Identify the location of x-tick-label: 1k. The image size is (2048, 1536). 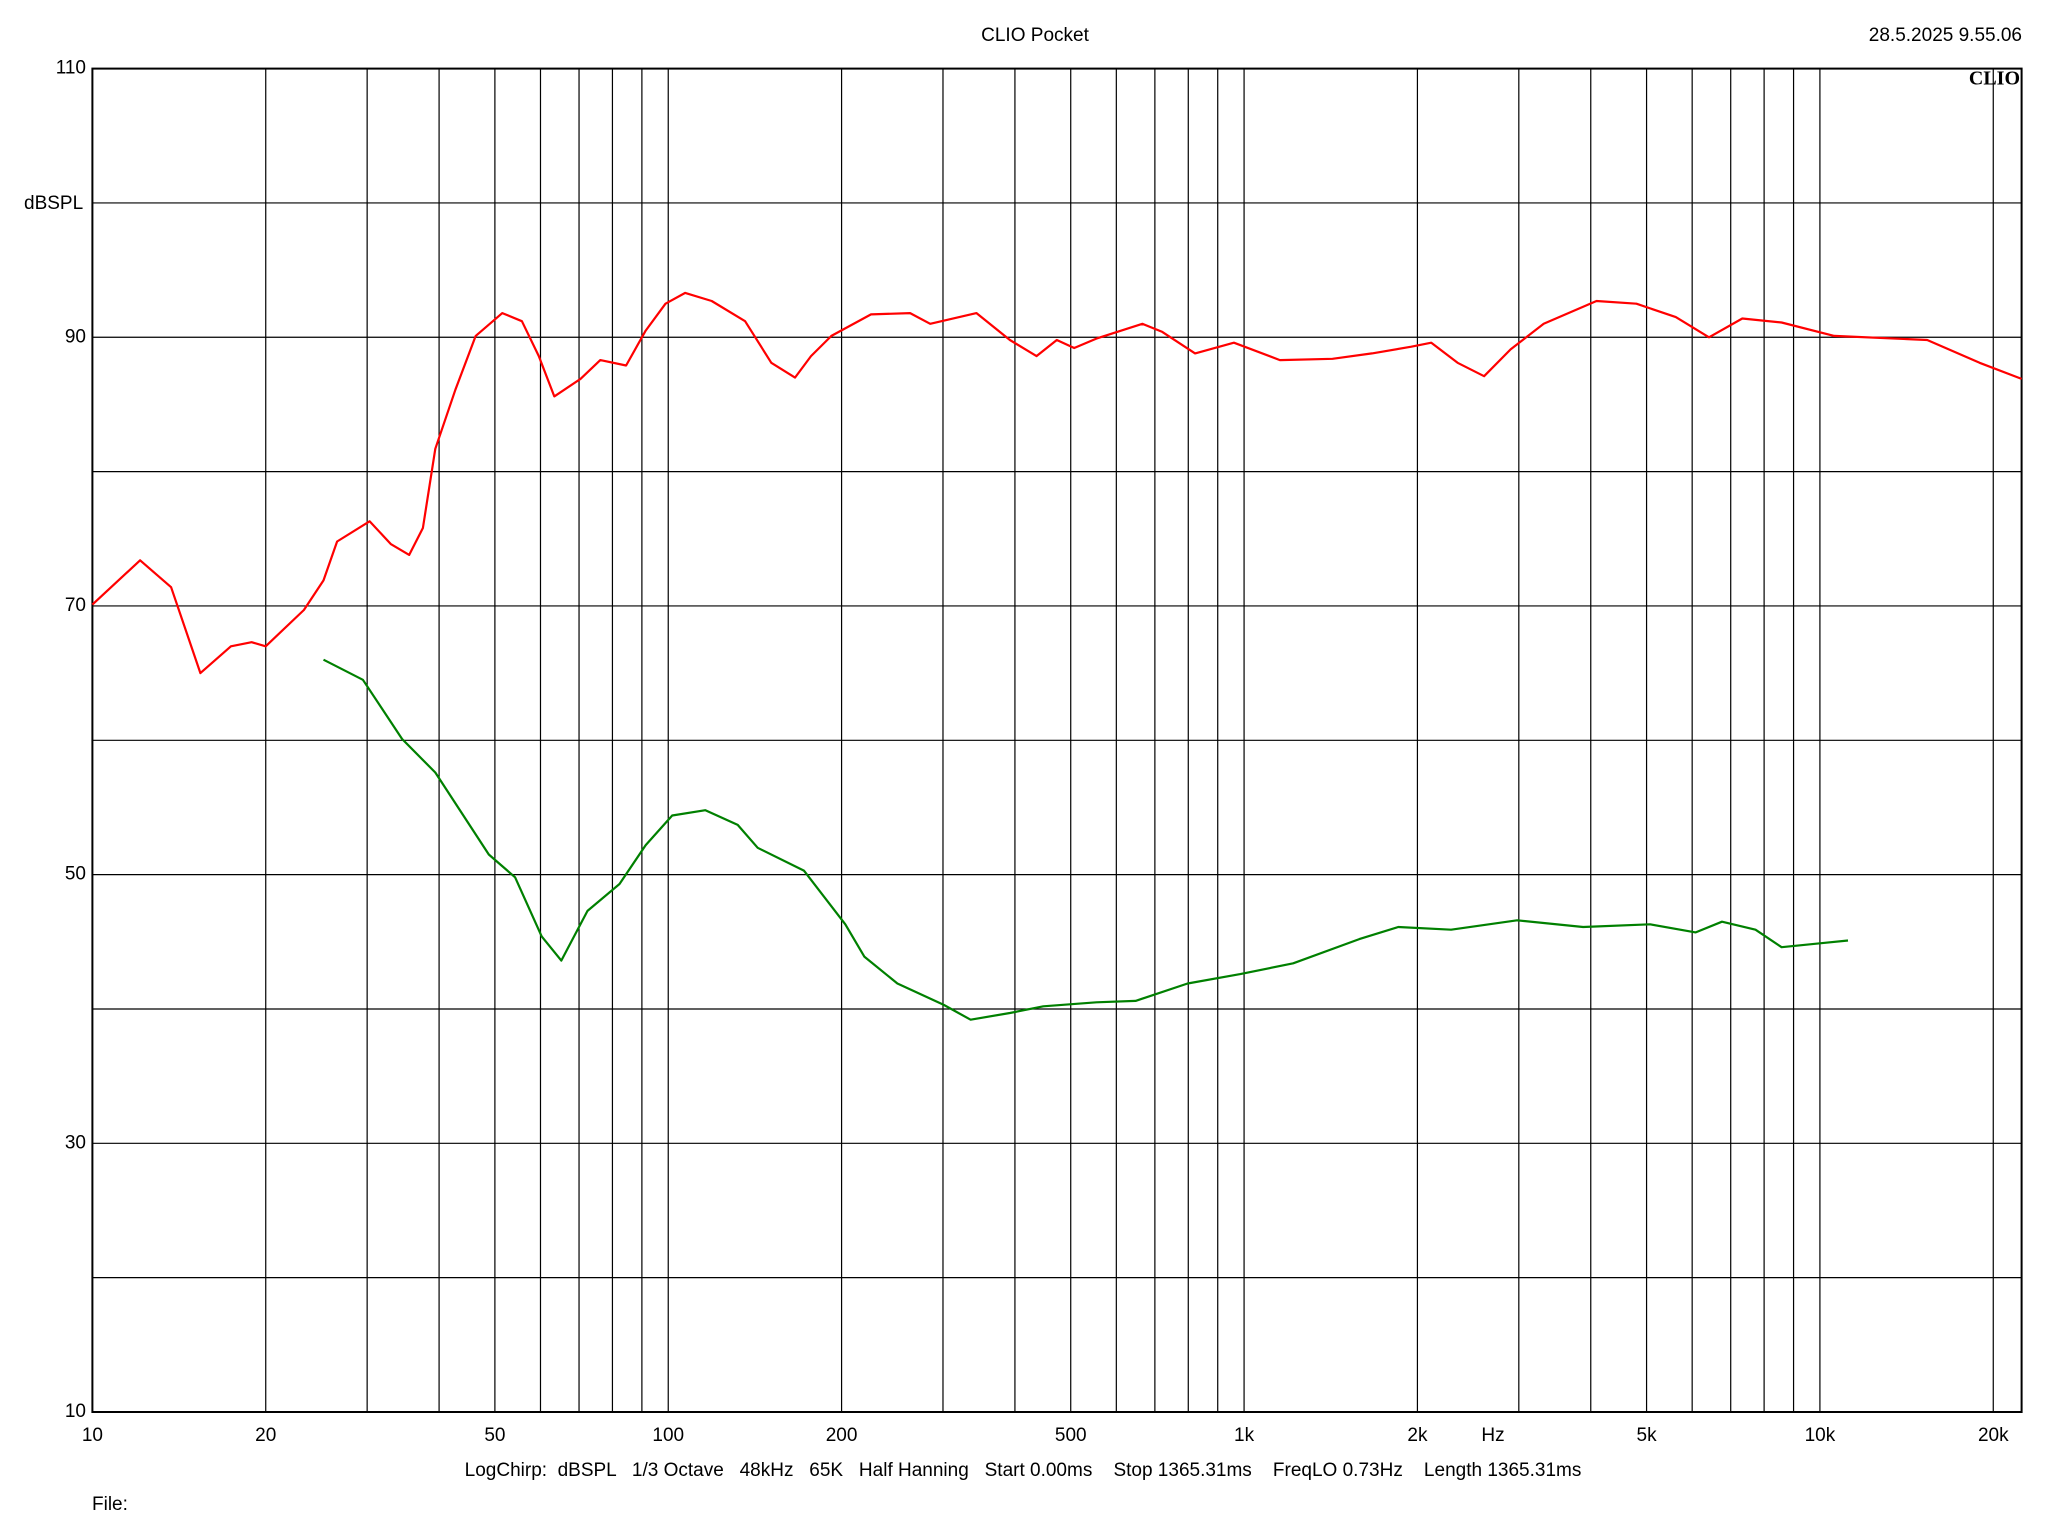
(1244, 1435).